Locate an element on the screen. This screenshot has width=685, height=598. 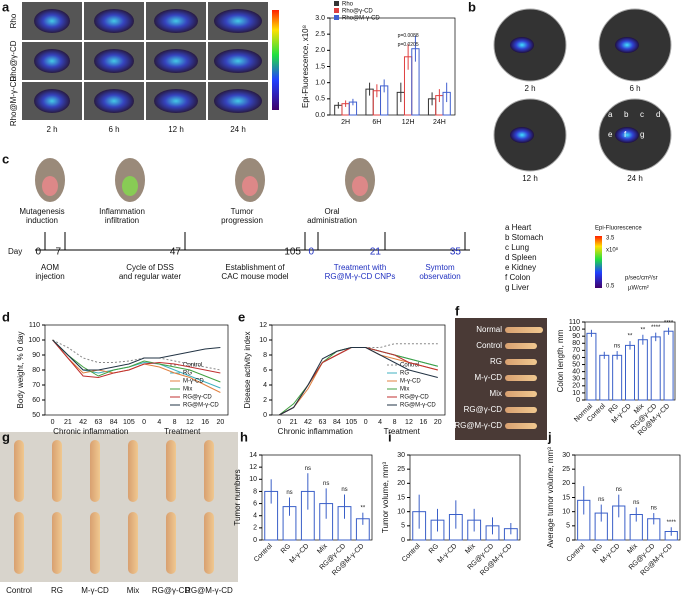
colorbar is located at coordinates (598, 262).